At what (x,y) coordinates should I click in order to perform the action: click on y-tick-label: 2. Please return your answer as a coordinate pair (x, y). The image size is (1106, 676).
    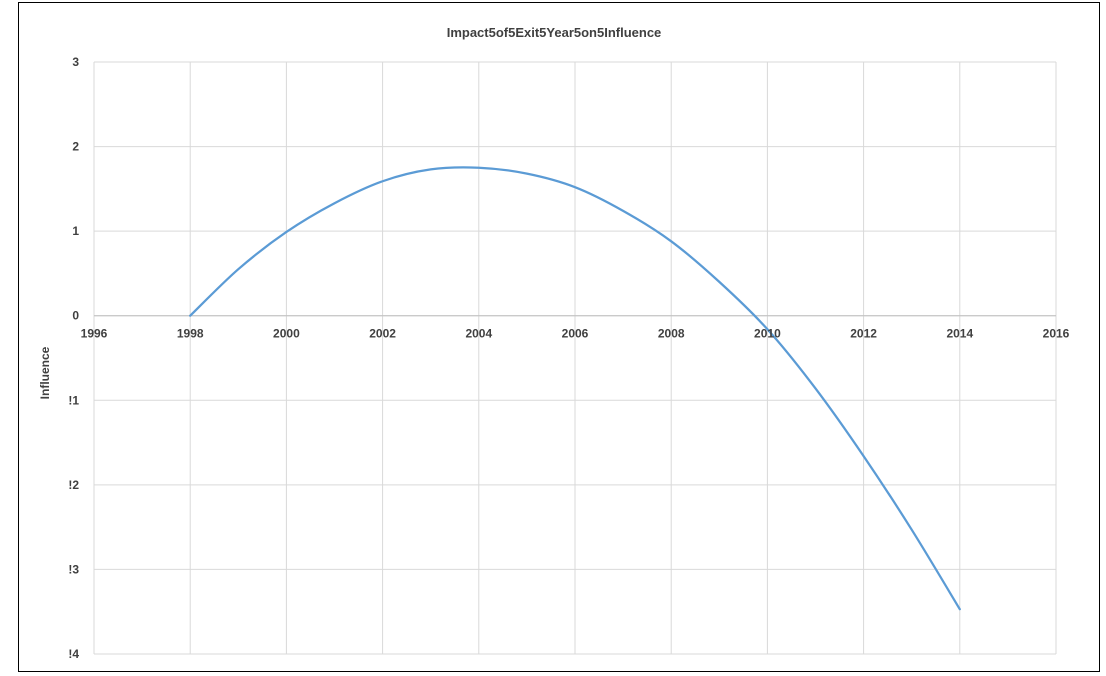
    Looking at the image, I should click on (75, 147).